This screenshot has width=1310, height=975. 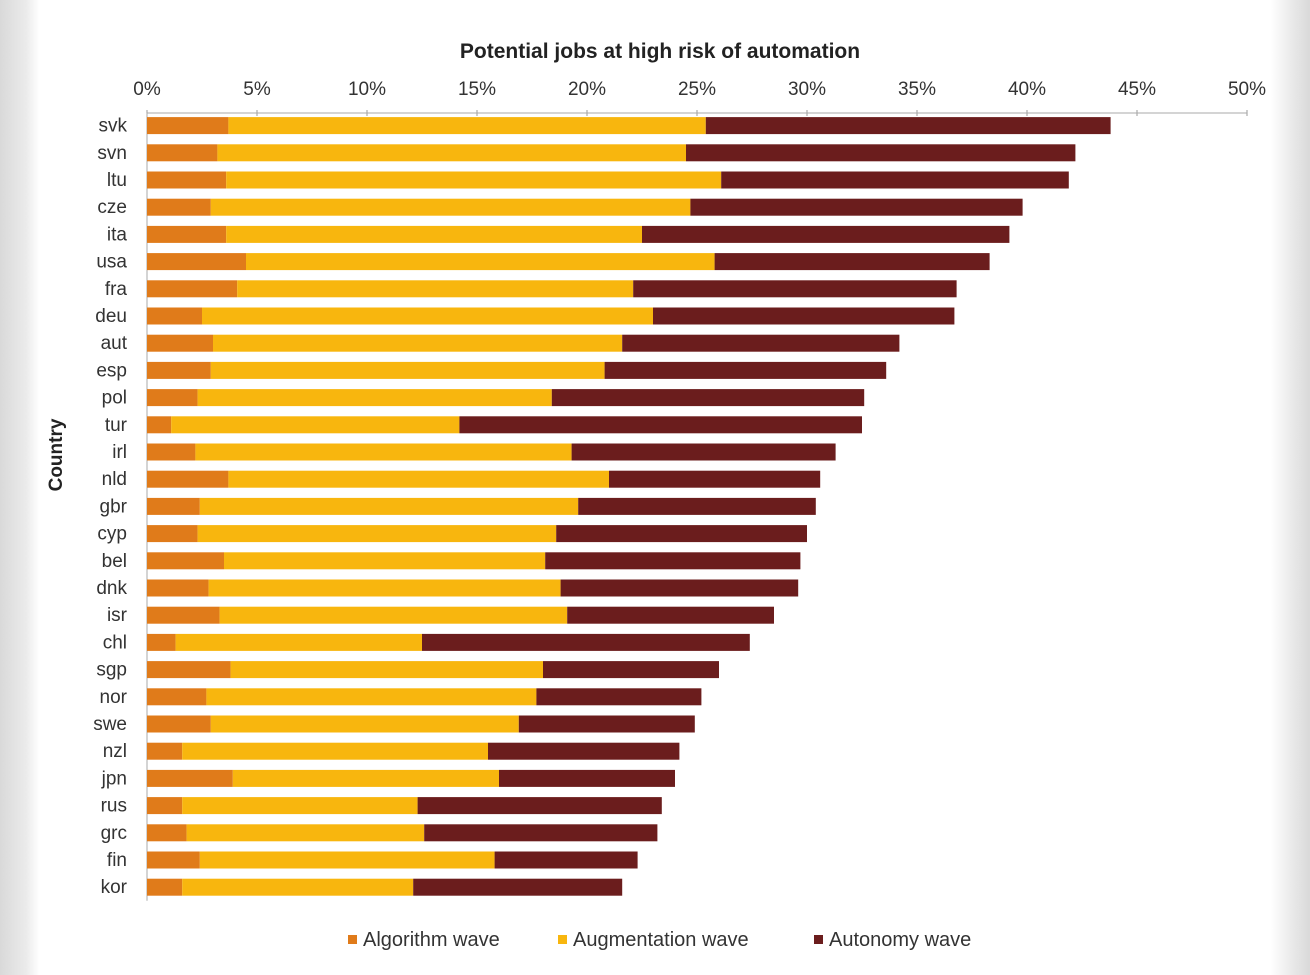 I want to click on category-label: nld, so click(x=114, y=479).